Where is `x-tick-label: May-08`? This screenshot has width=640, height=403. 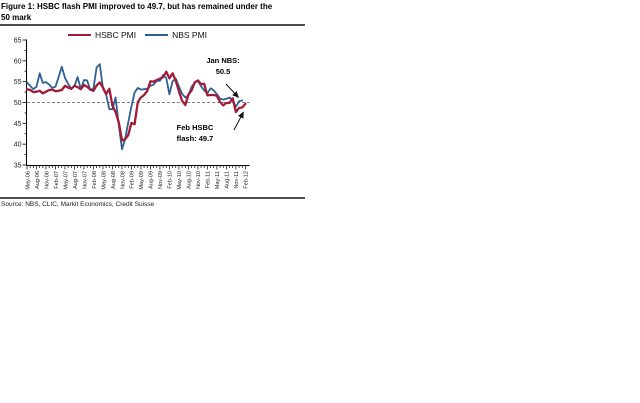 x-tick-label: May-08 is located at coordinates (104, 180).